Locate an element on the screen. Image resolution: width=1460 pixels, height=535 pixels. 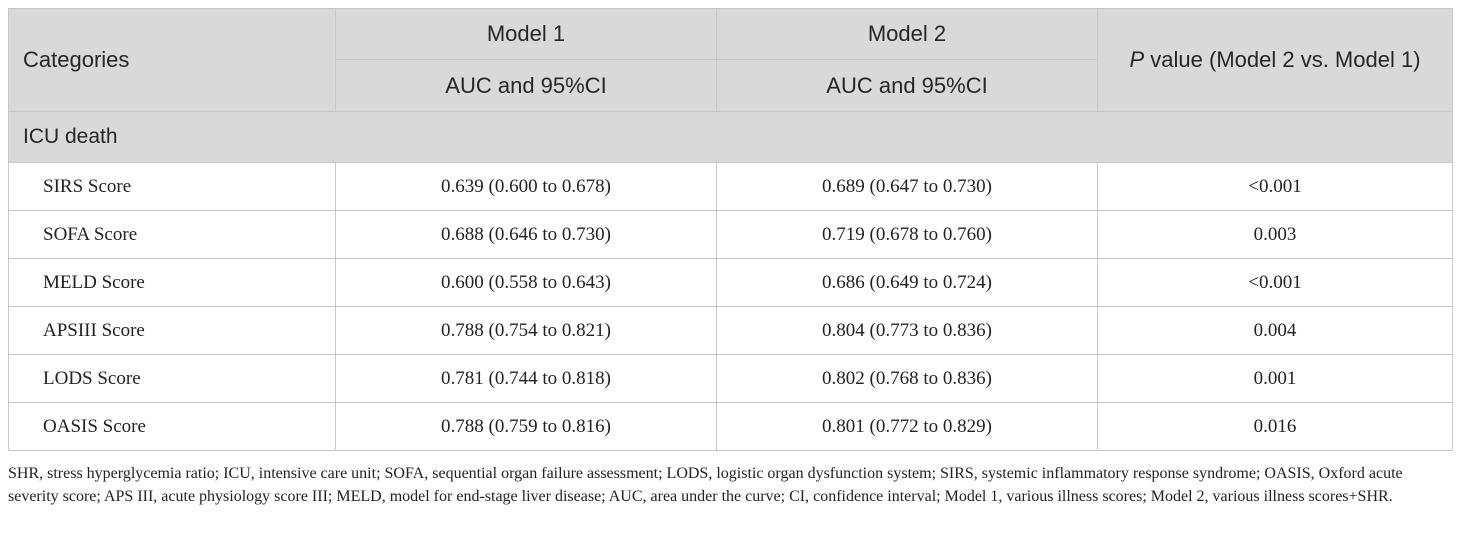
row-model-2-auc: 0.686 (0.649 to 0.724) is located at coordinates (907, 282).